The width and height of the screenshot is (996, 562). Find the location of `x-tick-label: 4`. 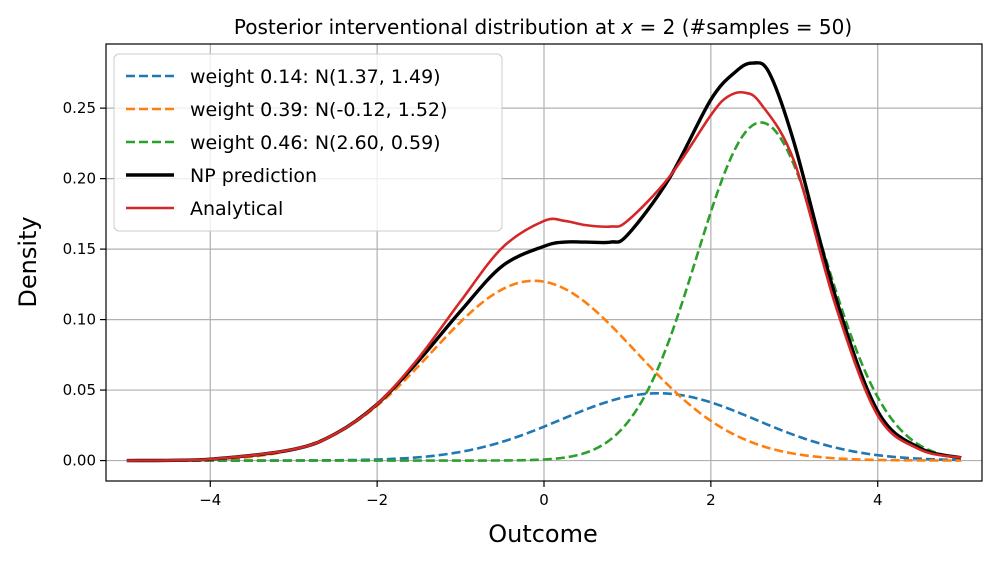

x-tick-label: 4 is located at coordinates (878, 500).